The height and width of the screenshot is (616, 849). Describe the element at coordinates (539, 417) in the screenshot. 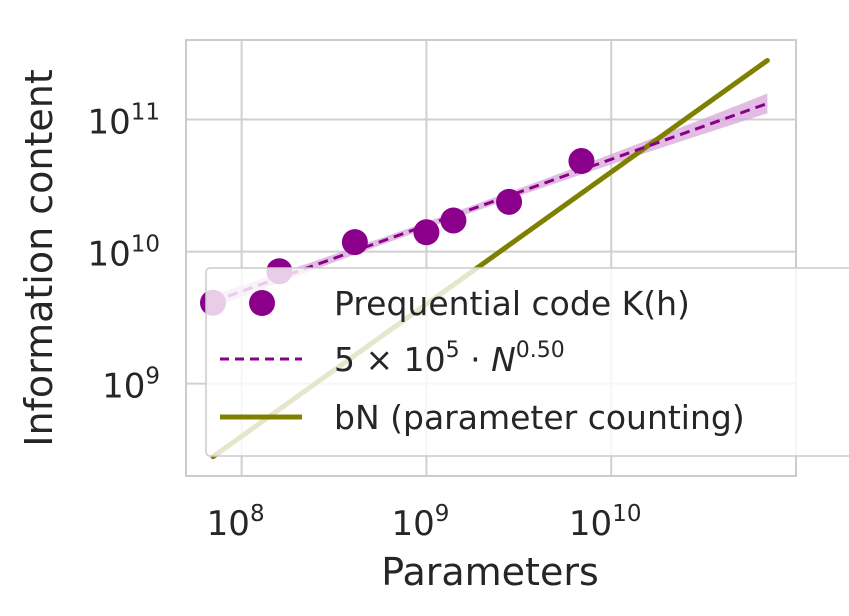

I see `legend-label-parameter-counting: bN (parameter counting)` at that location.